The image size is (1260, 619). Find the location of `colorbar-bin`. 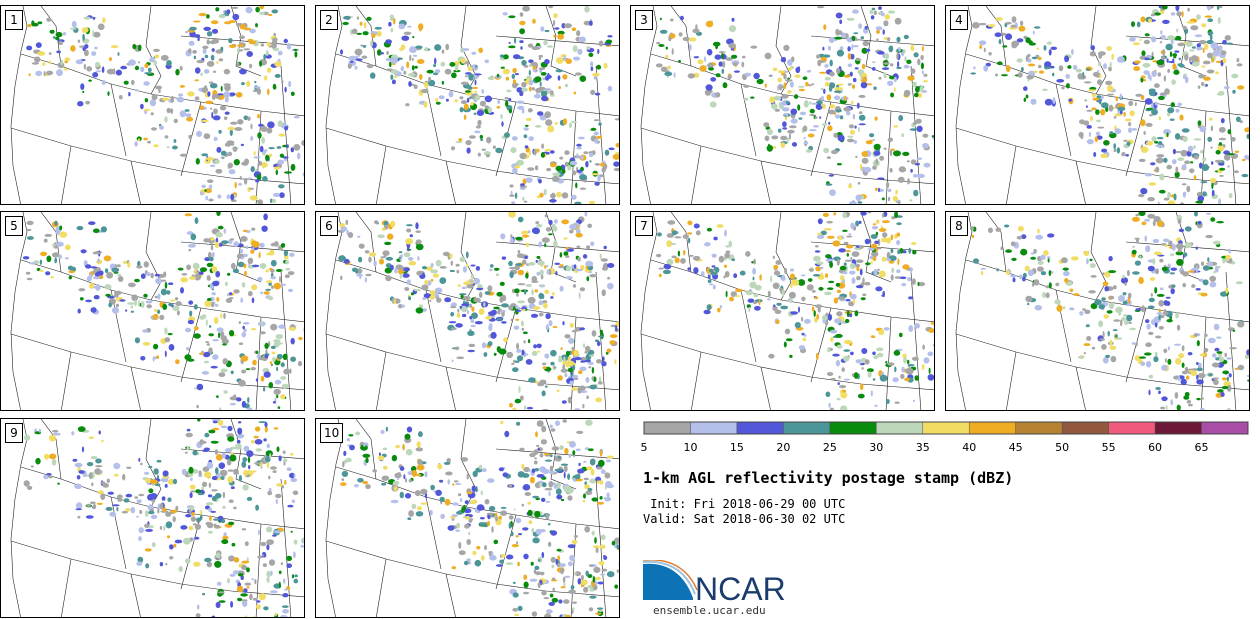

colorbar-bin is located at coordinates (992, 428).